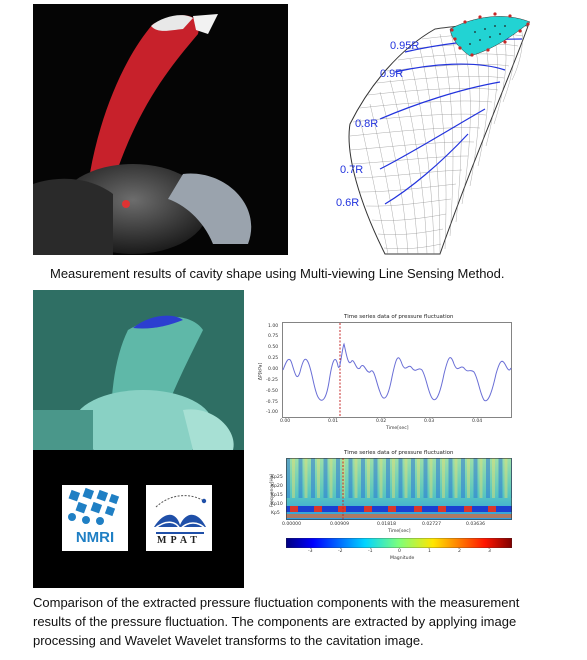 This screenshot has height=660, width=587. Describe the element at coordinates (272, 402) in the screenshot. I see `time-ytick: -0.75` at that location.